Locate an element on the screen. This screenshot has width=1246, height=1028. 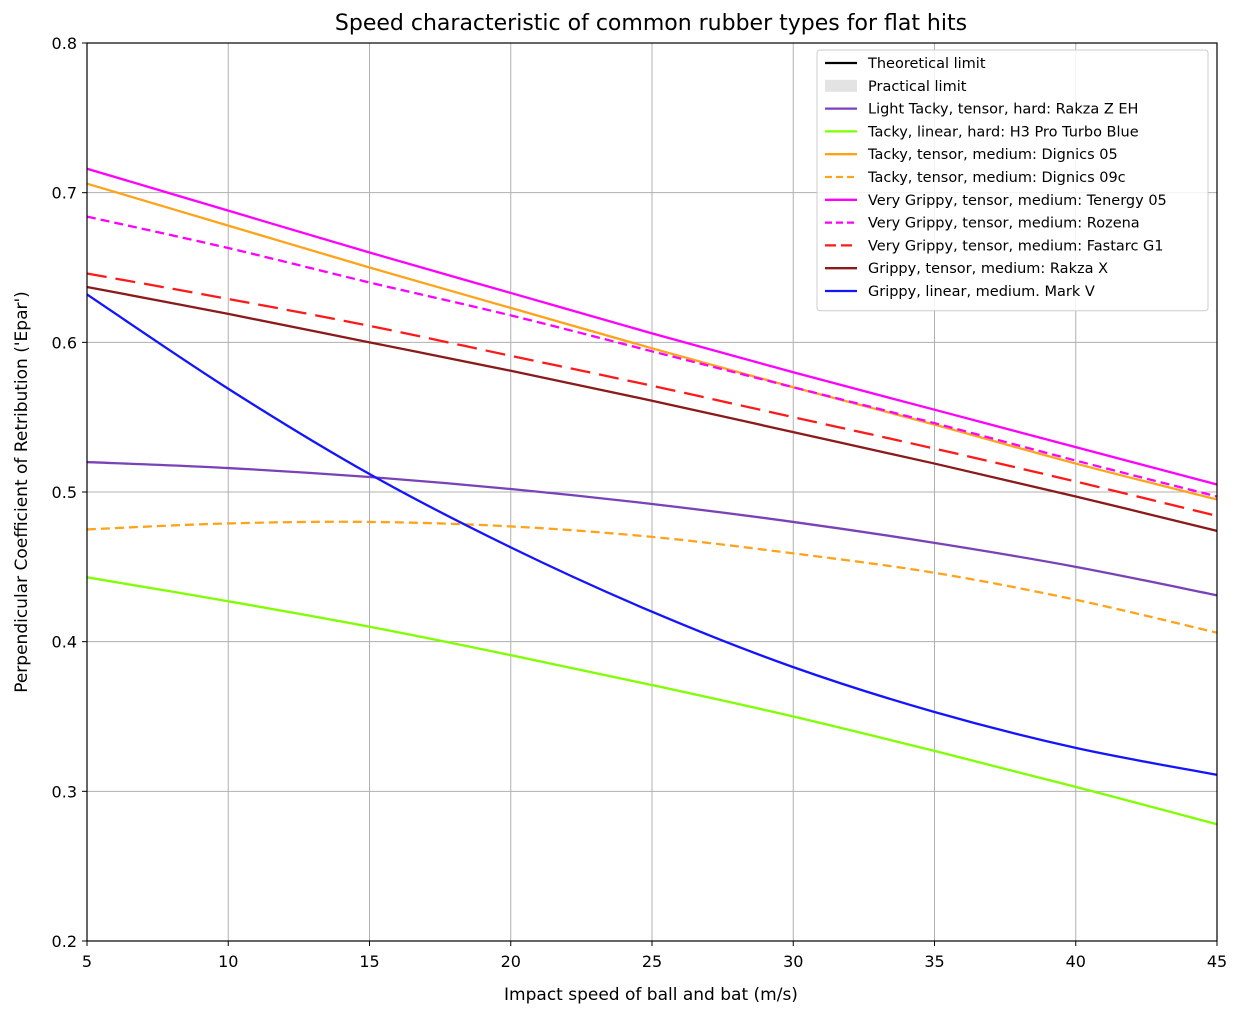
legend-label: Tacky, tensor, medium: Dignics 09c is located at coordinates (996, 178).